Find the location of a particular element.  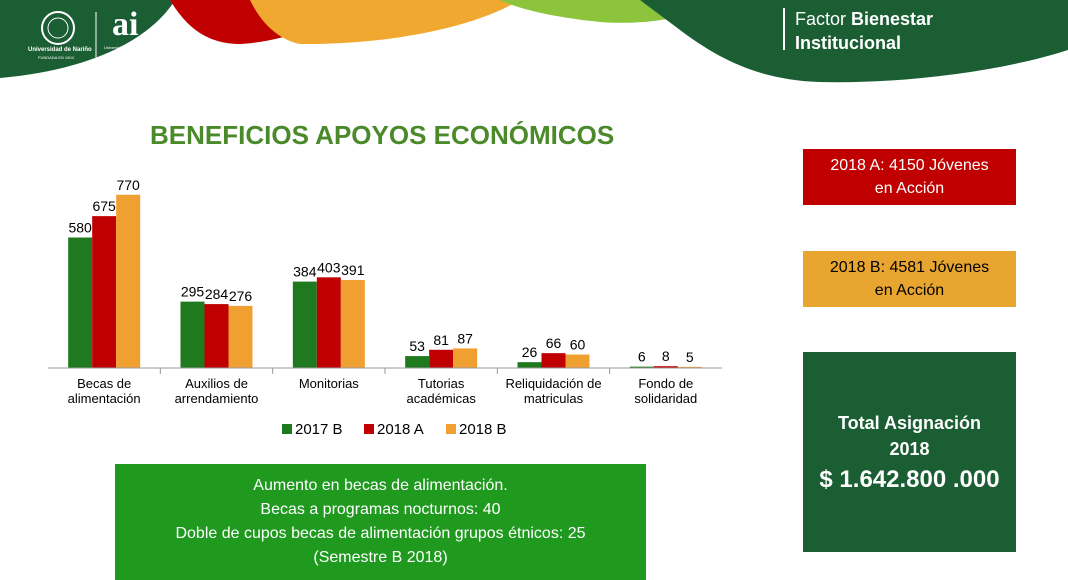

chart-title: BENEFICIOS APOYOS ECONÓMICOS is located at coordinates (382, 135).